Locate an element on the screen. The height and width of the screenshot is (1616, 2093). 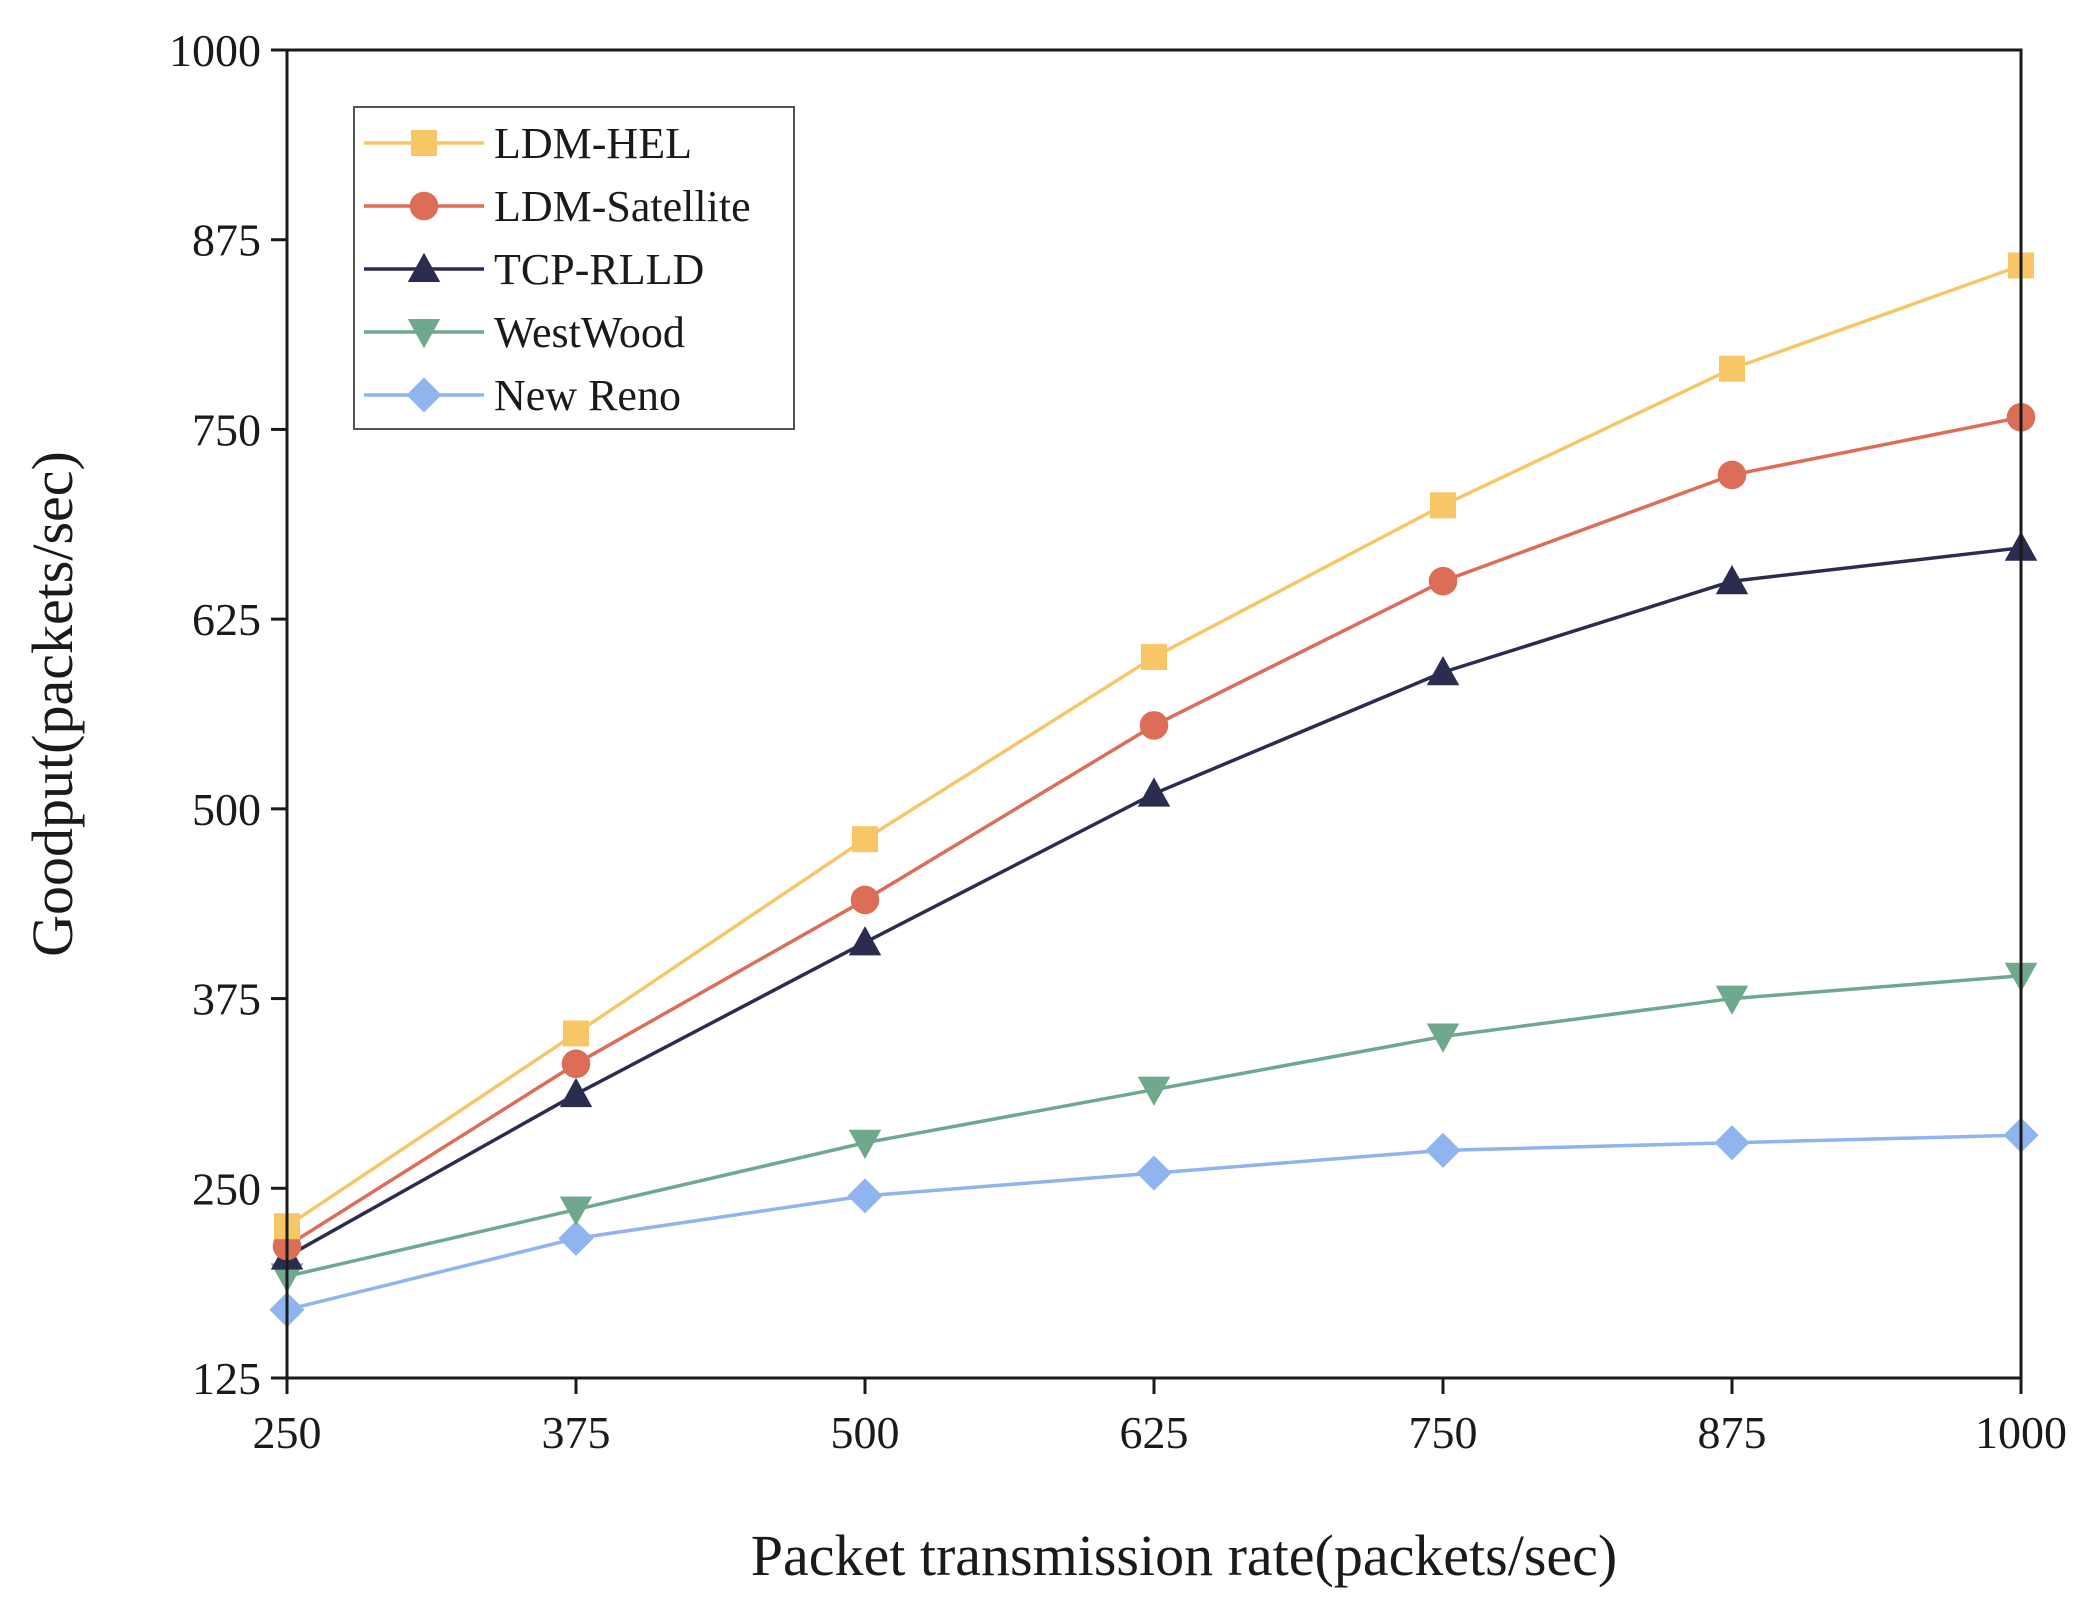
x-axis-title: Packet transmission rate(packets/sec) is located at coordinates (1184, 1555).